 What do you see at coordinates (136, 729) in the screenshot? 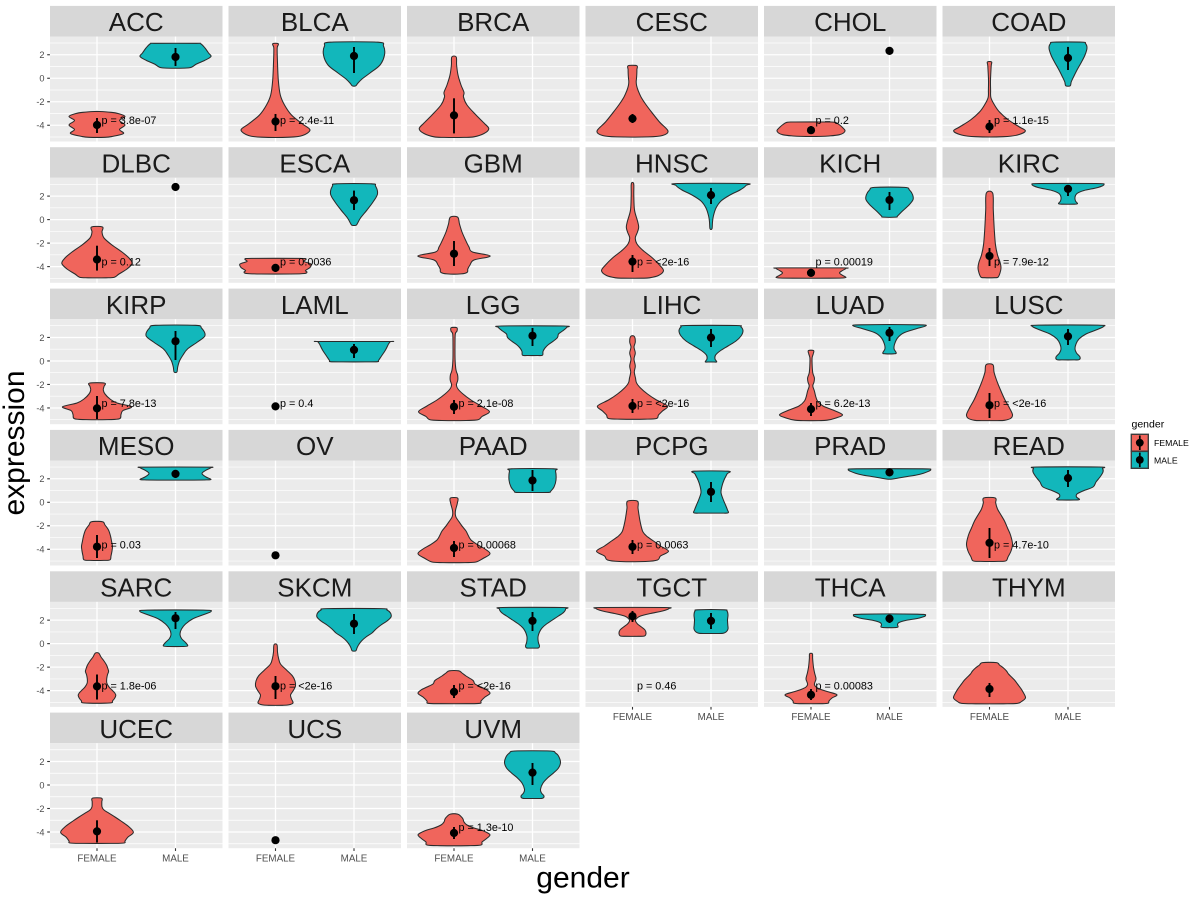
I see `svg-text: UCEC` at bounding box center [136, 729].